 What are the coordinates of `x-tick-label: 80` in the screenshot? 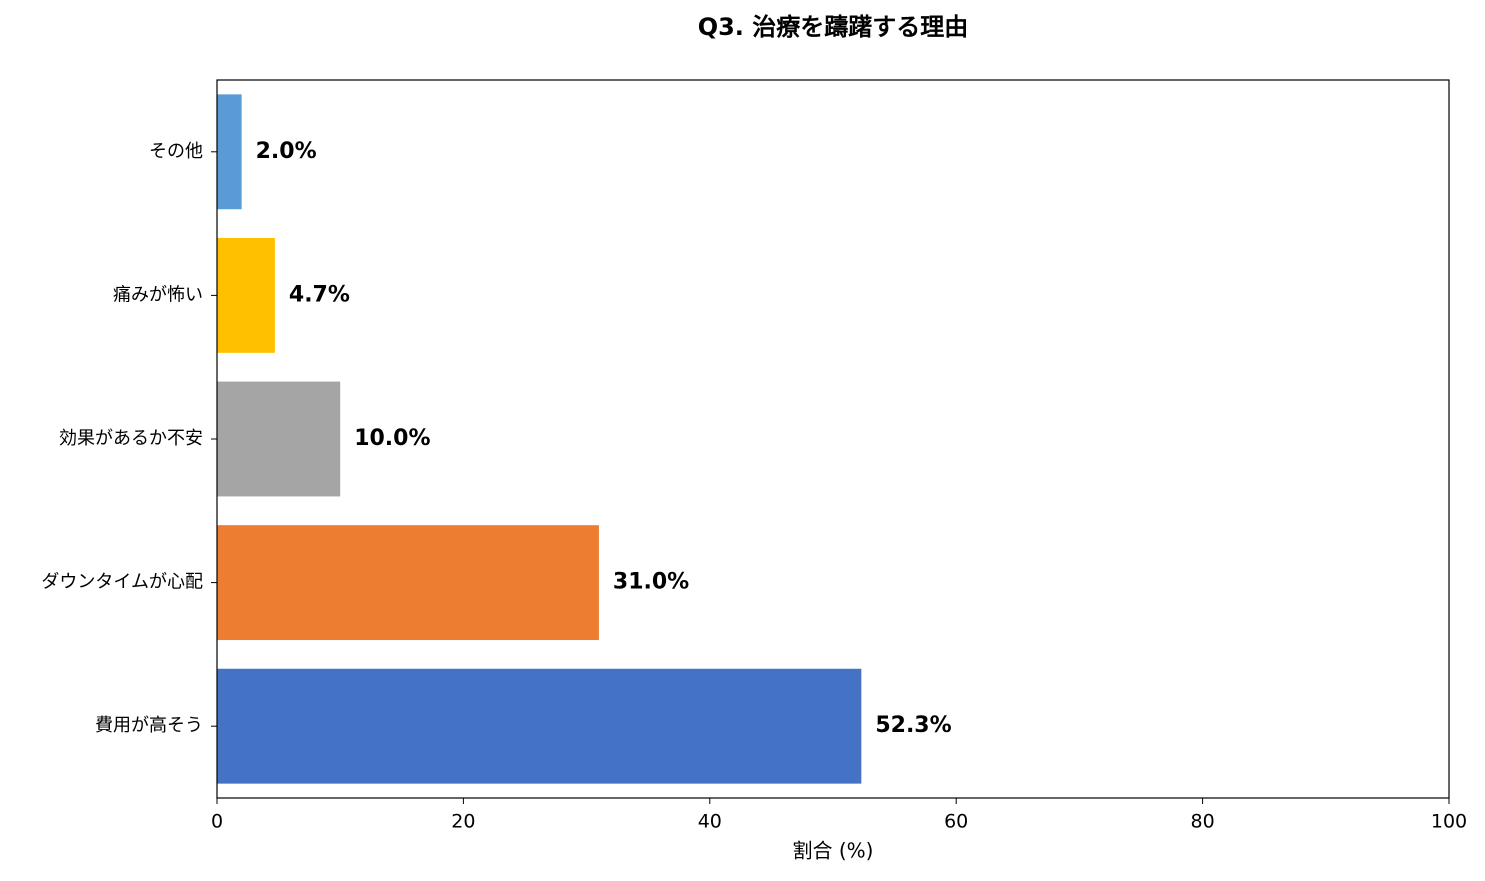 It's located at (1203, 822).